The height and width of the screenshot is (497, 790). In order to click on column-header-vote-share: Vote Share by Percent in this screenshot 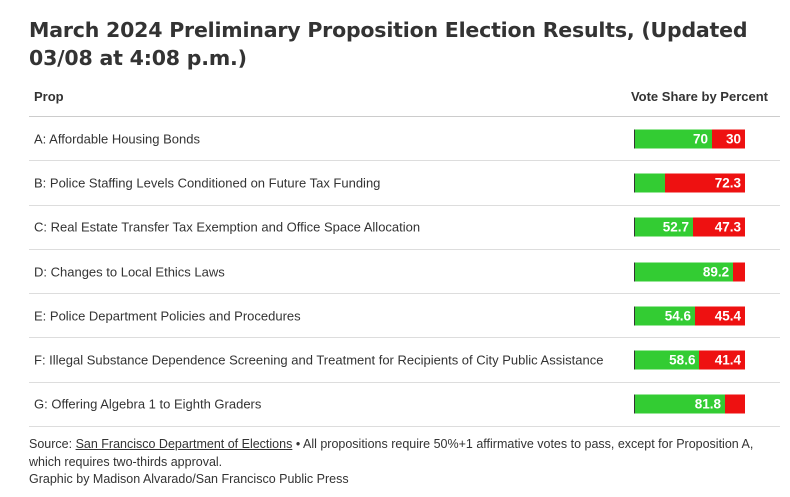, I will do `click(699, 96)`.